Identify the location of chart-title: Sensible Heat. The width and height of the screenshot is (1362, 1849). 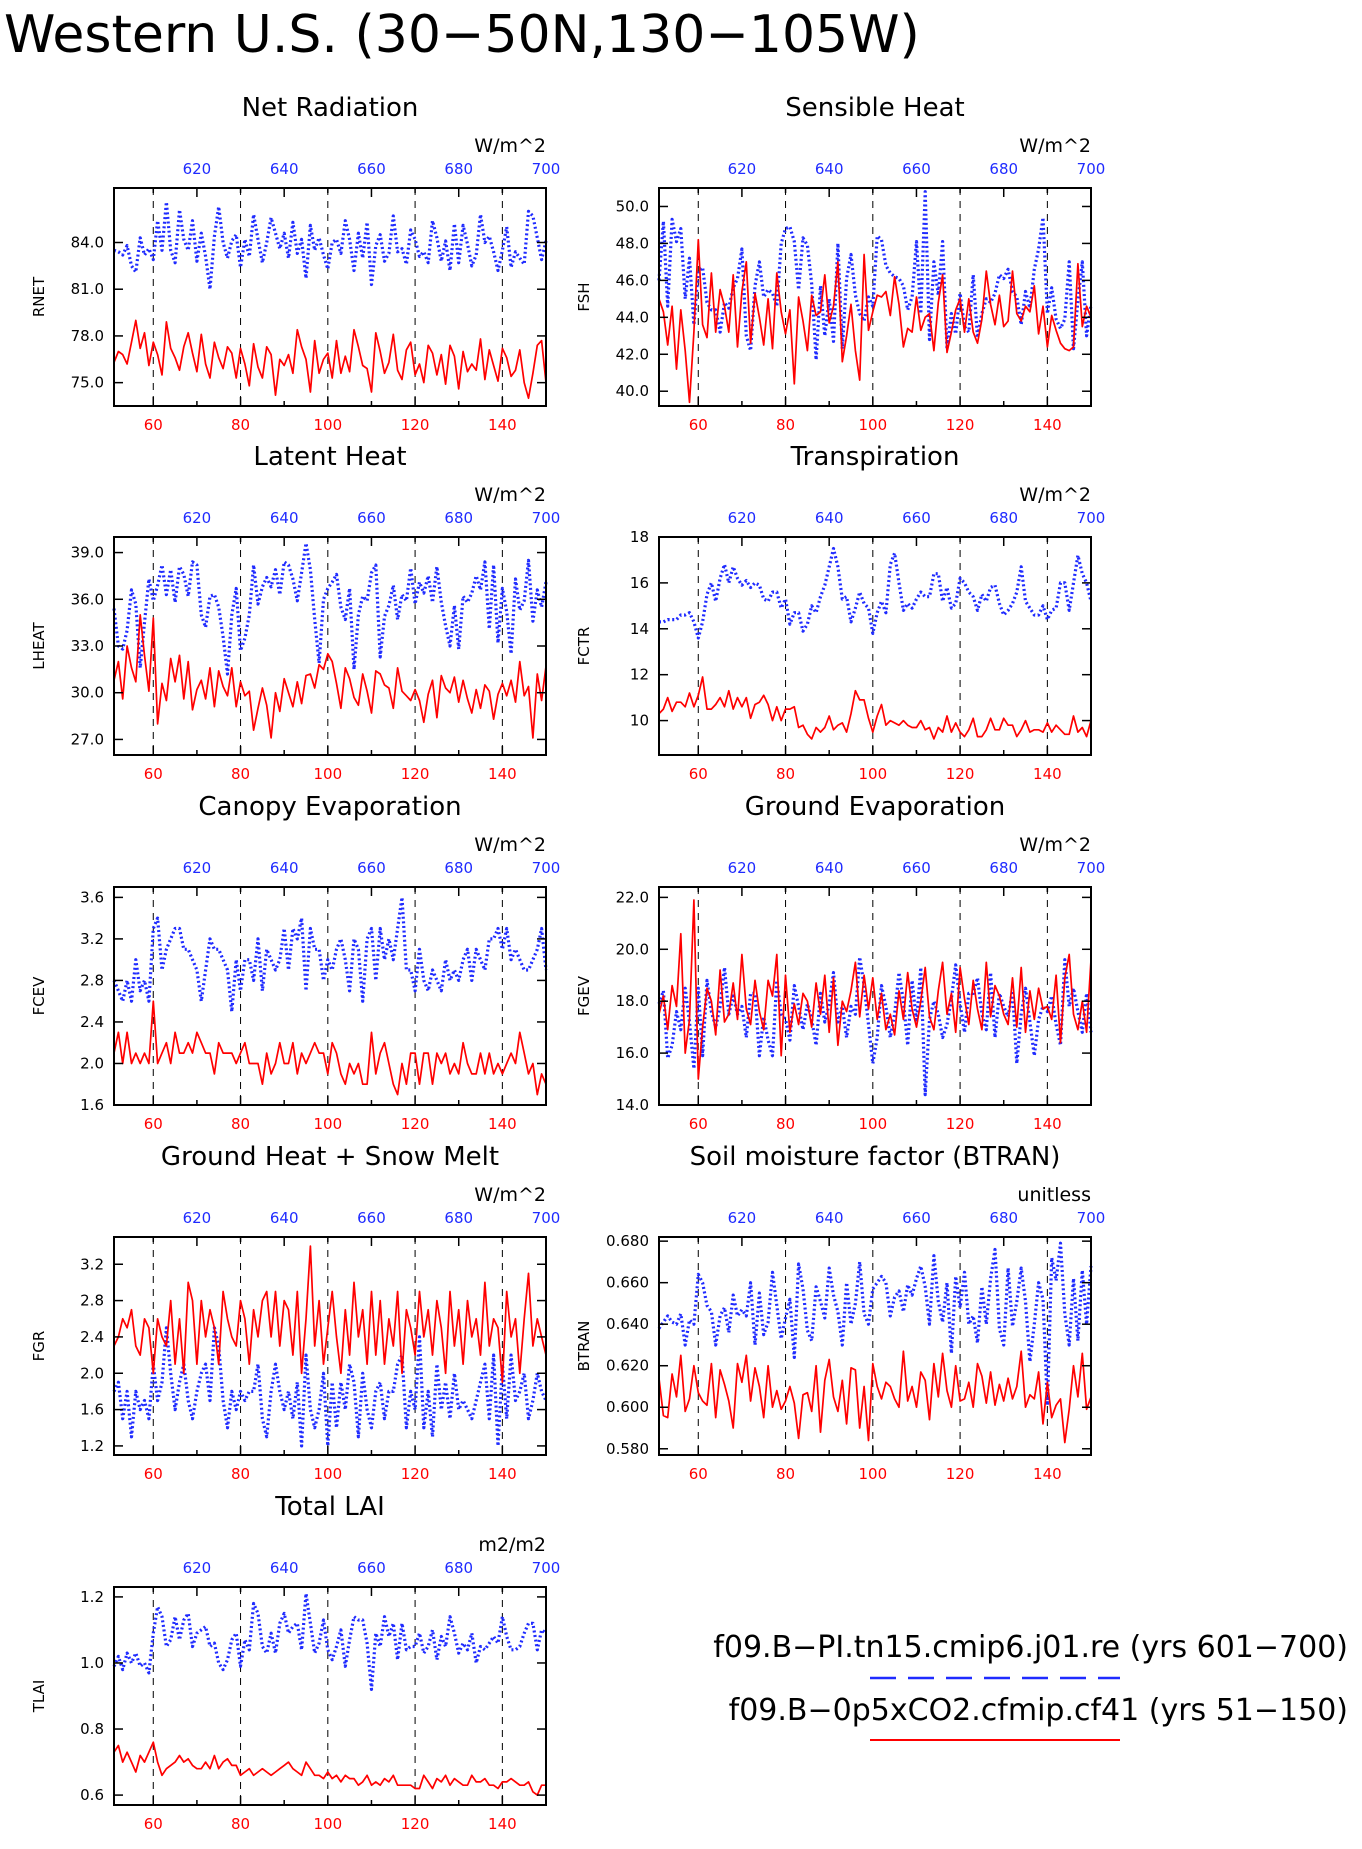
(874, 108).